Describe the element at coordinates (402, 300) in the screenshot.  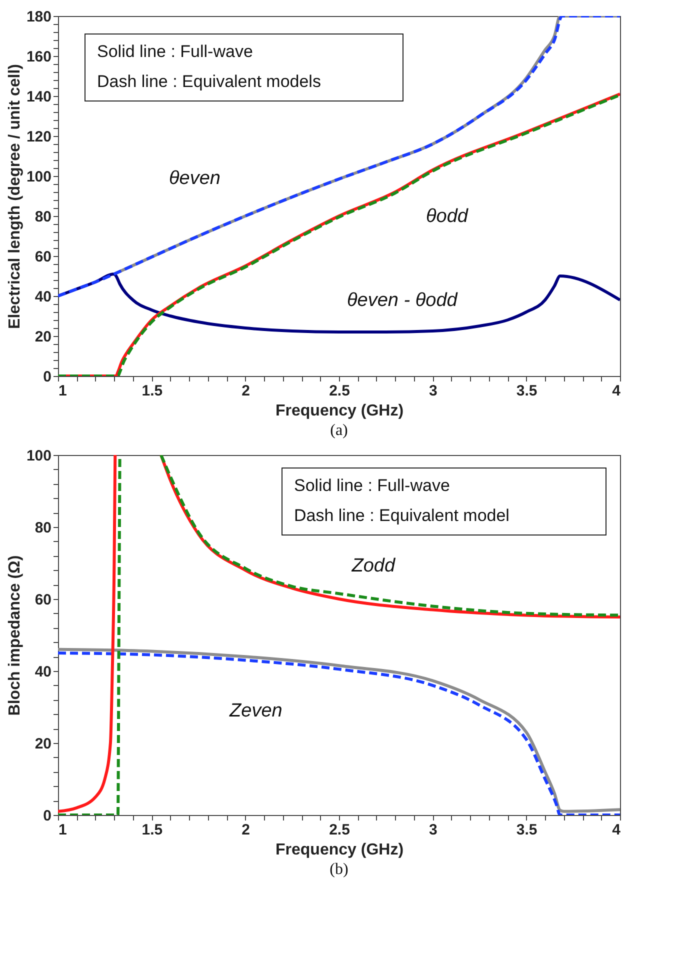
I see `annotation: θeven - θodd` at that location.